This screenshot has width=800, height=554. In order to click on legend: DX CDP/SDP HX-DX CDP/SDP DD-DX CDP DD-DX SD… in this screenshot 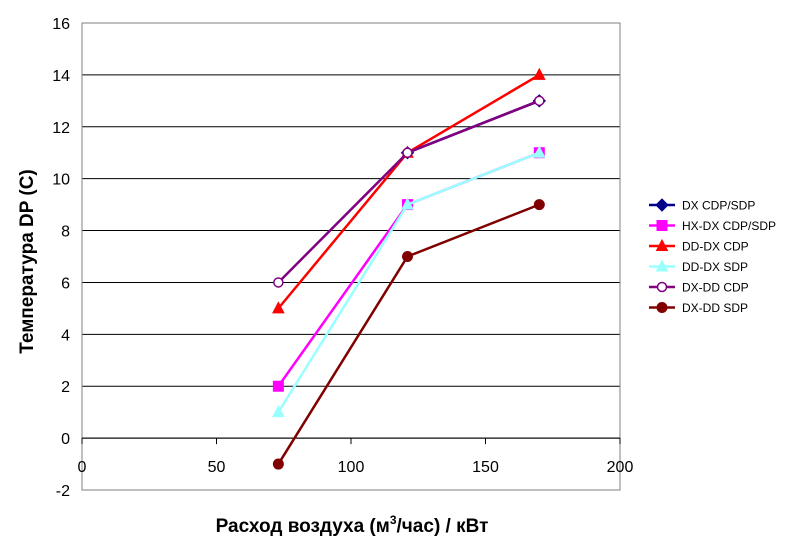, I will do `click(712, 256)`.